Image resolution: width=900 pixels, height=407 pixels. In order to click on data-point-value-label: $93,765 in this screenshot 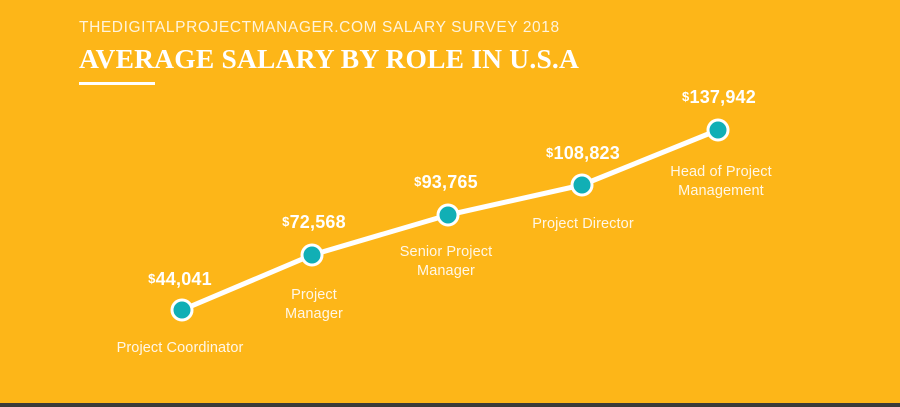, I will do `click(446, 182)`.